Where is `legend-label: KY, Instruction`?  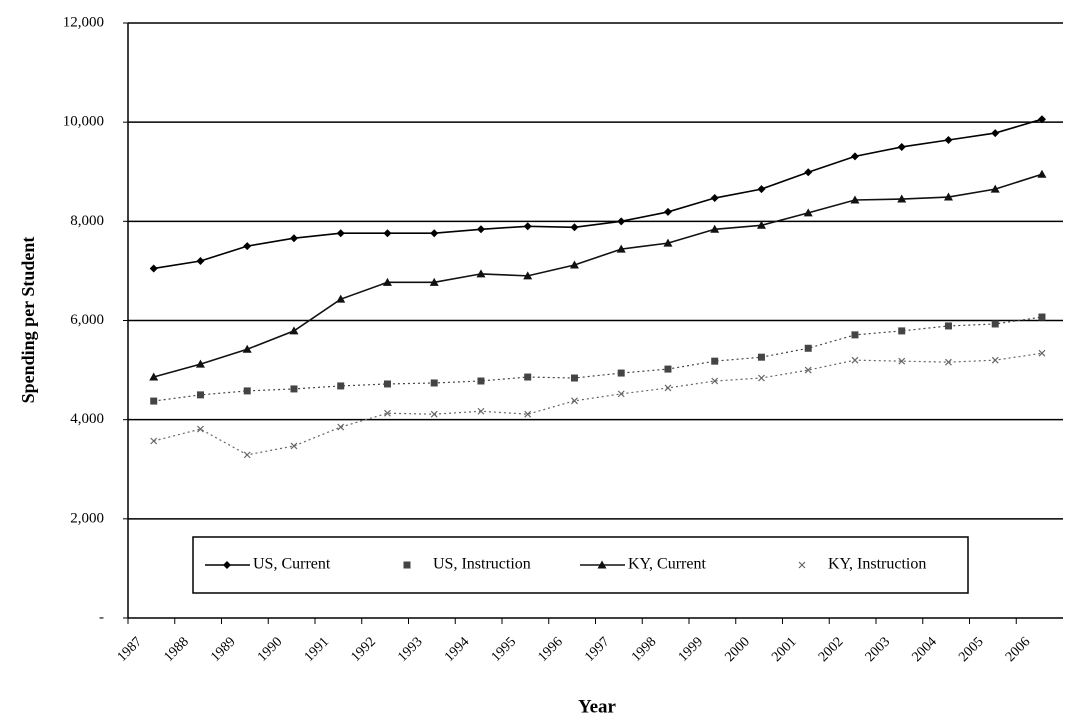 legend-label: KY, Instruction is located at coordinates (877, 564).